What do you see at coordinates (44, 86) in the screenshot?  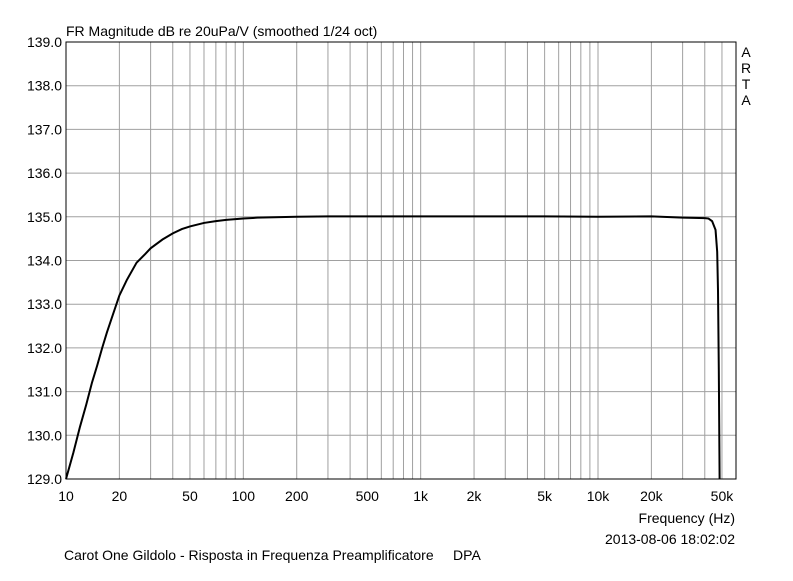 I see `y-tick-label: 138.0` at bounding box center [44, 86].